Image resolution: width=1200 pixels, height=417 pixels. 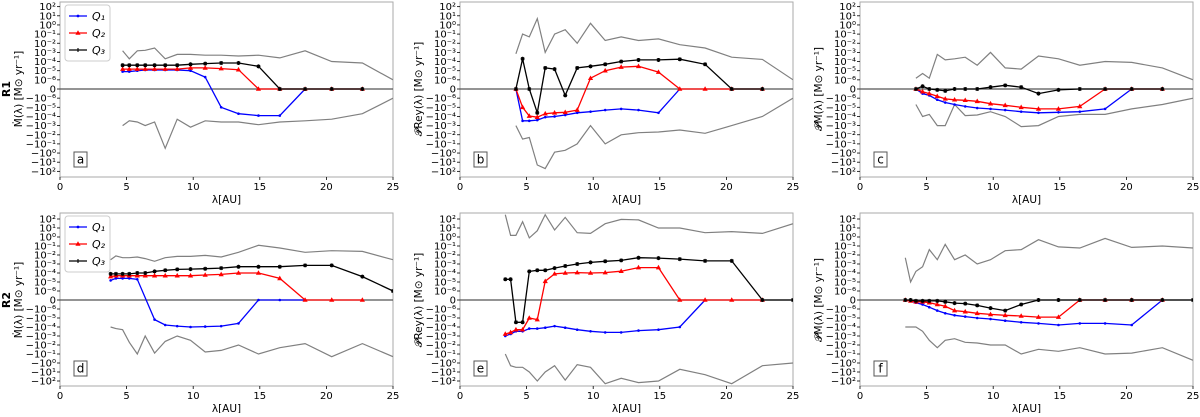 I want to click on y-tick-label: −10⁻⁶, so click(x=41, y=99).